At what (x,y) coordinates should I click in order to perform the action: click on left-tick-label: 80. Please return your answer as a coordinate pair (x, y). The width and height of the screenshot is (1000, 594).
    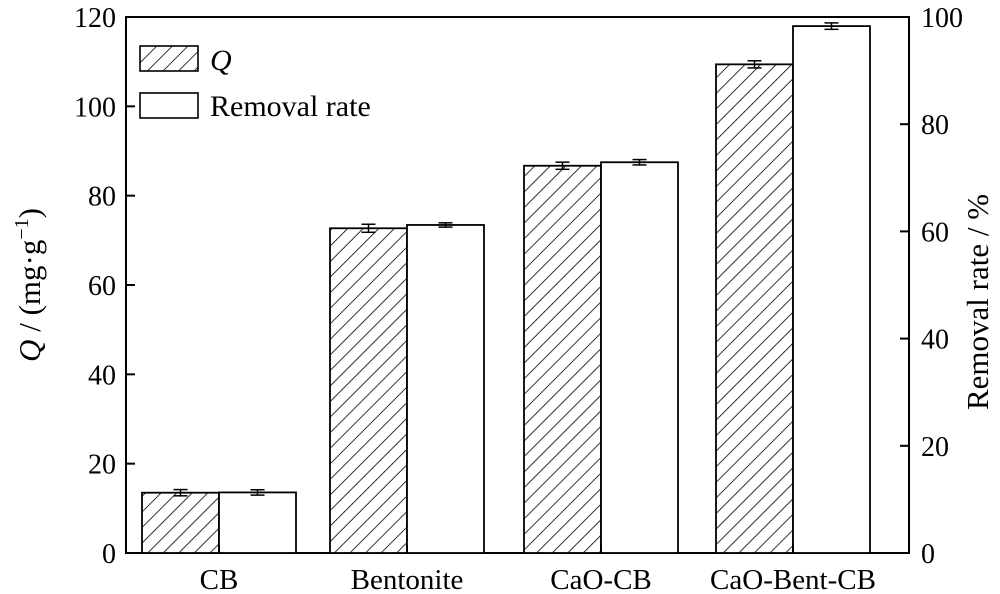
    Looking at the image, I should click on (102, 197).